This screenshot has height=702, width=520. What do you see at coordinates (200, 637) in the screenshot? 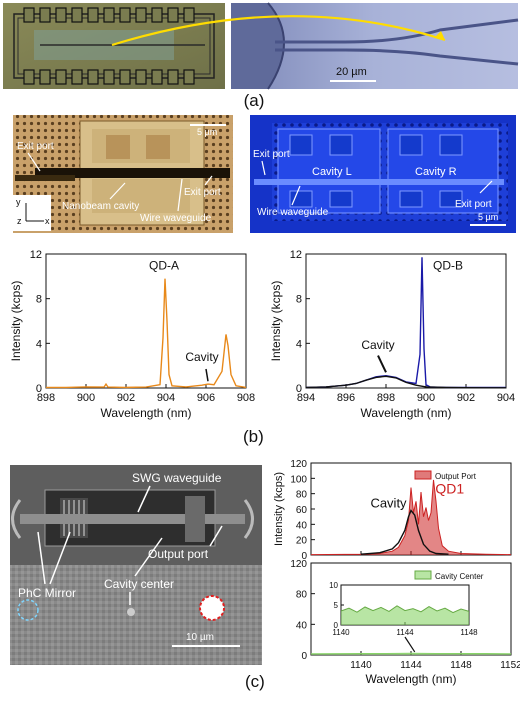
I see `panel-c-scale-label: 10 µm` at bounding box center [200, 637].